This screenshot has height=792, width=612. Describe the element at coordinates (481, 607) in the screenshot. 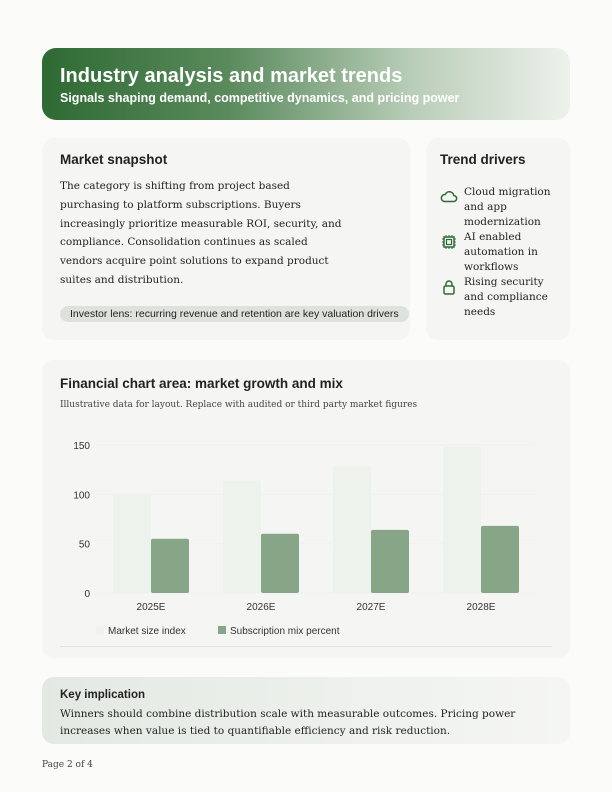

I see `x-tick-label: 2028E` at that location.